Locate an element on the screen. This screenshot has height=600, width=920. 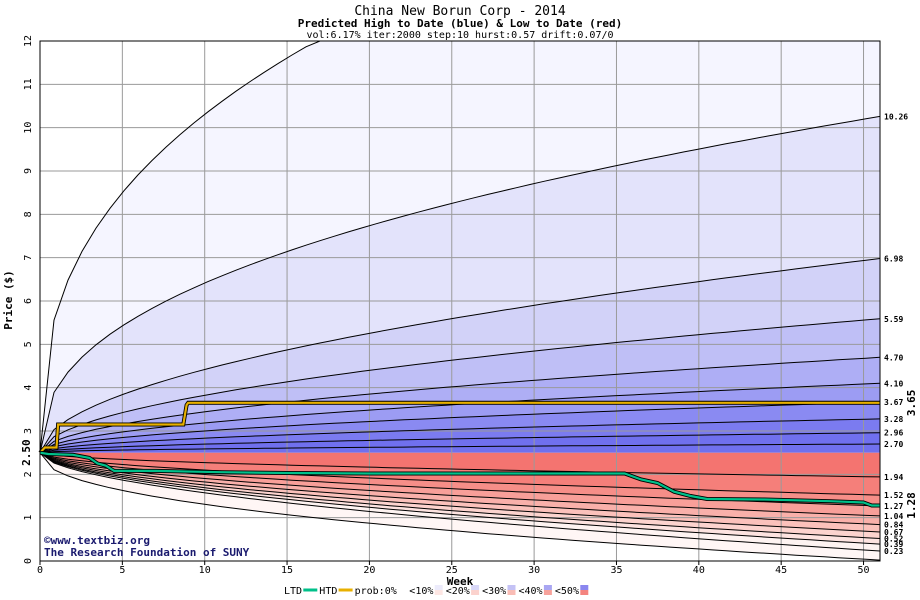
watermark-line2: The Research Foundation of SUNY is located at coordinates (147, 552).